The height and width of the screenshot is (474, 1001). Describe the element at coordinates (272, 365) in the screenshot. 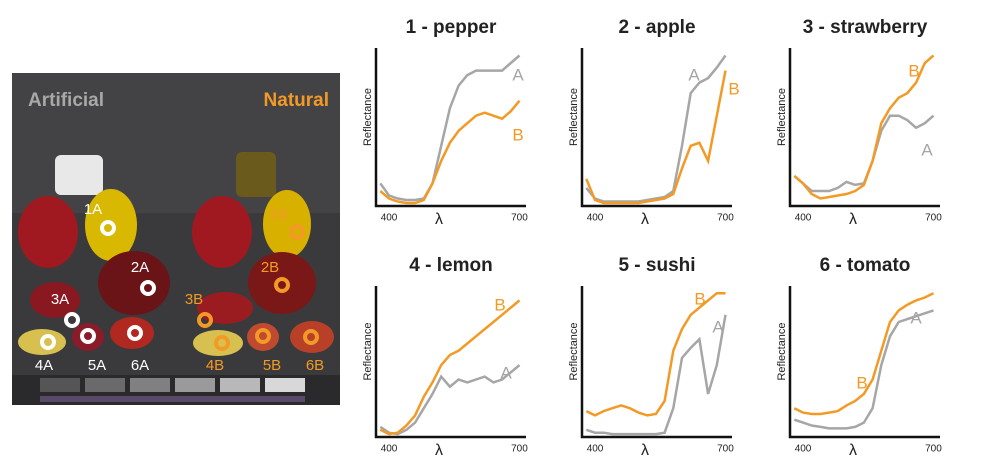

I see `marker-label: 5B` at that location.